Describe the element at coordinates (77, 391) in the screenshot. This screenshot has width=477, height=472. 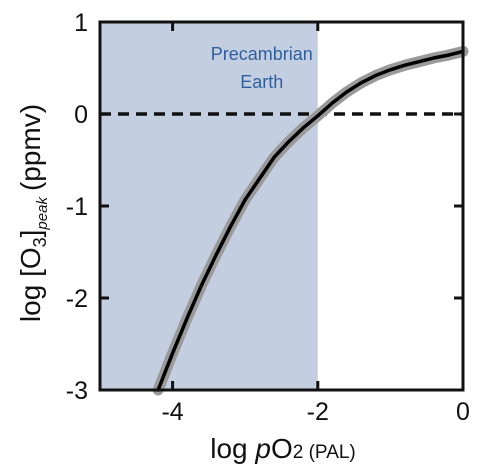
I see `y-tick-label-0: -3` at that location.